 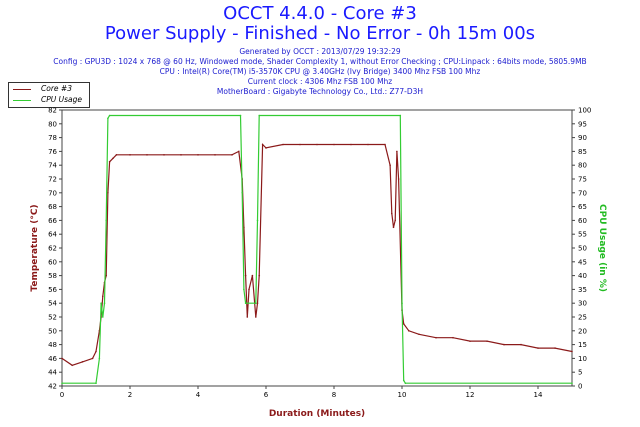 I want to click on y-tick-label-left: 48, so click(x=52, y=345).